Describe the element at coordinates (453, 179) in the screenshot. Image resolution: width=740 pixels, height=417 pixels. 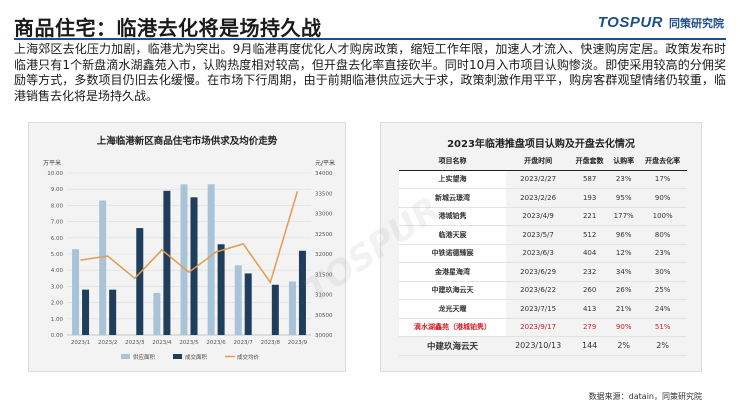
I see `cell-name: 上实望海` at that location.